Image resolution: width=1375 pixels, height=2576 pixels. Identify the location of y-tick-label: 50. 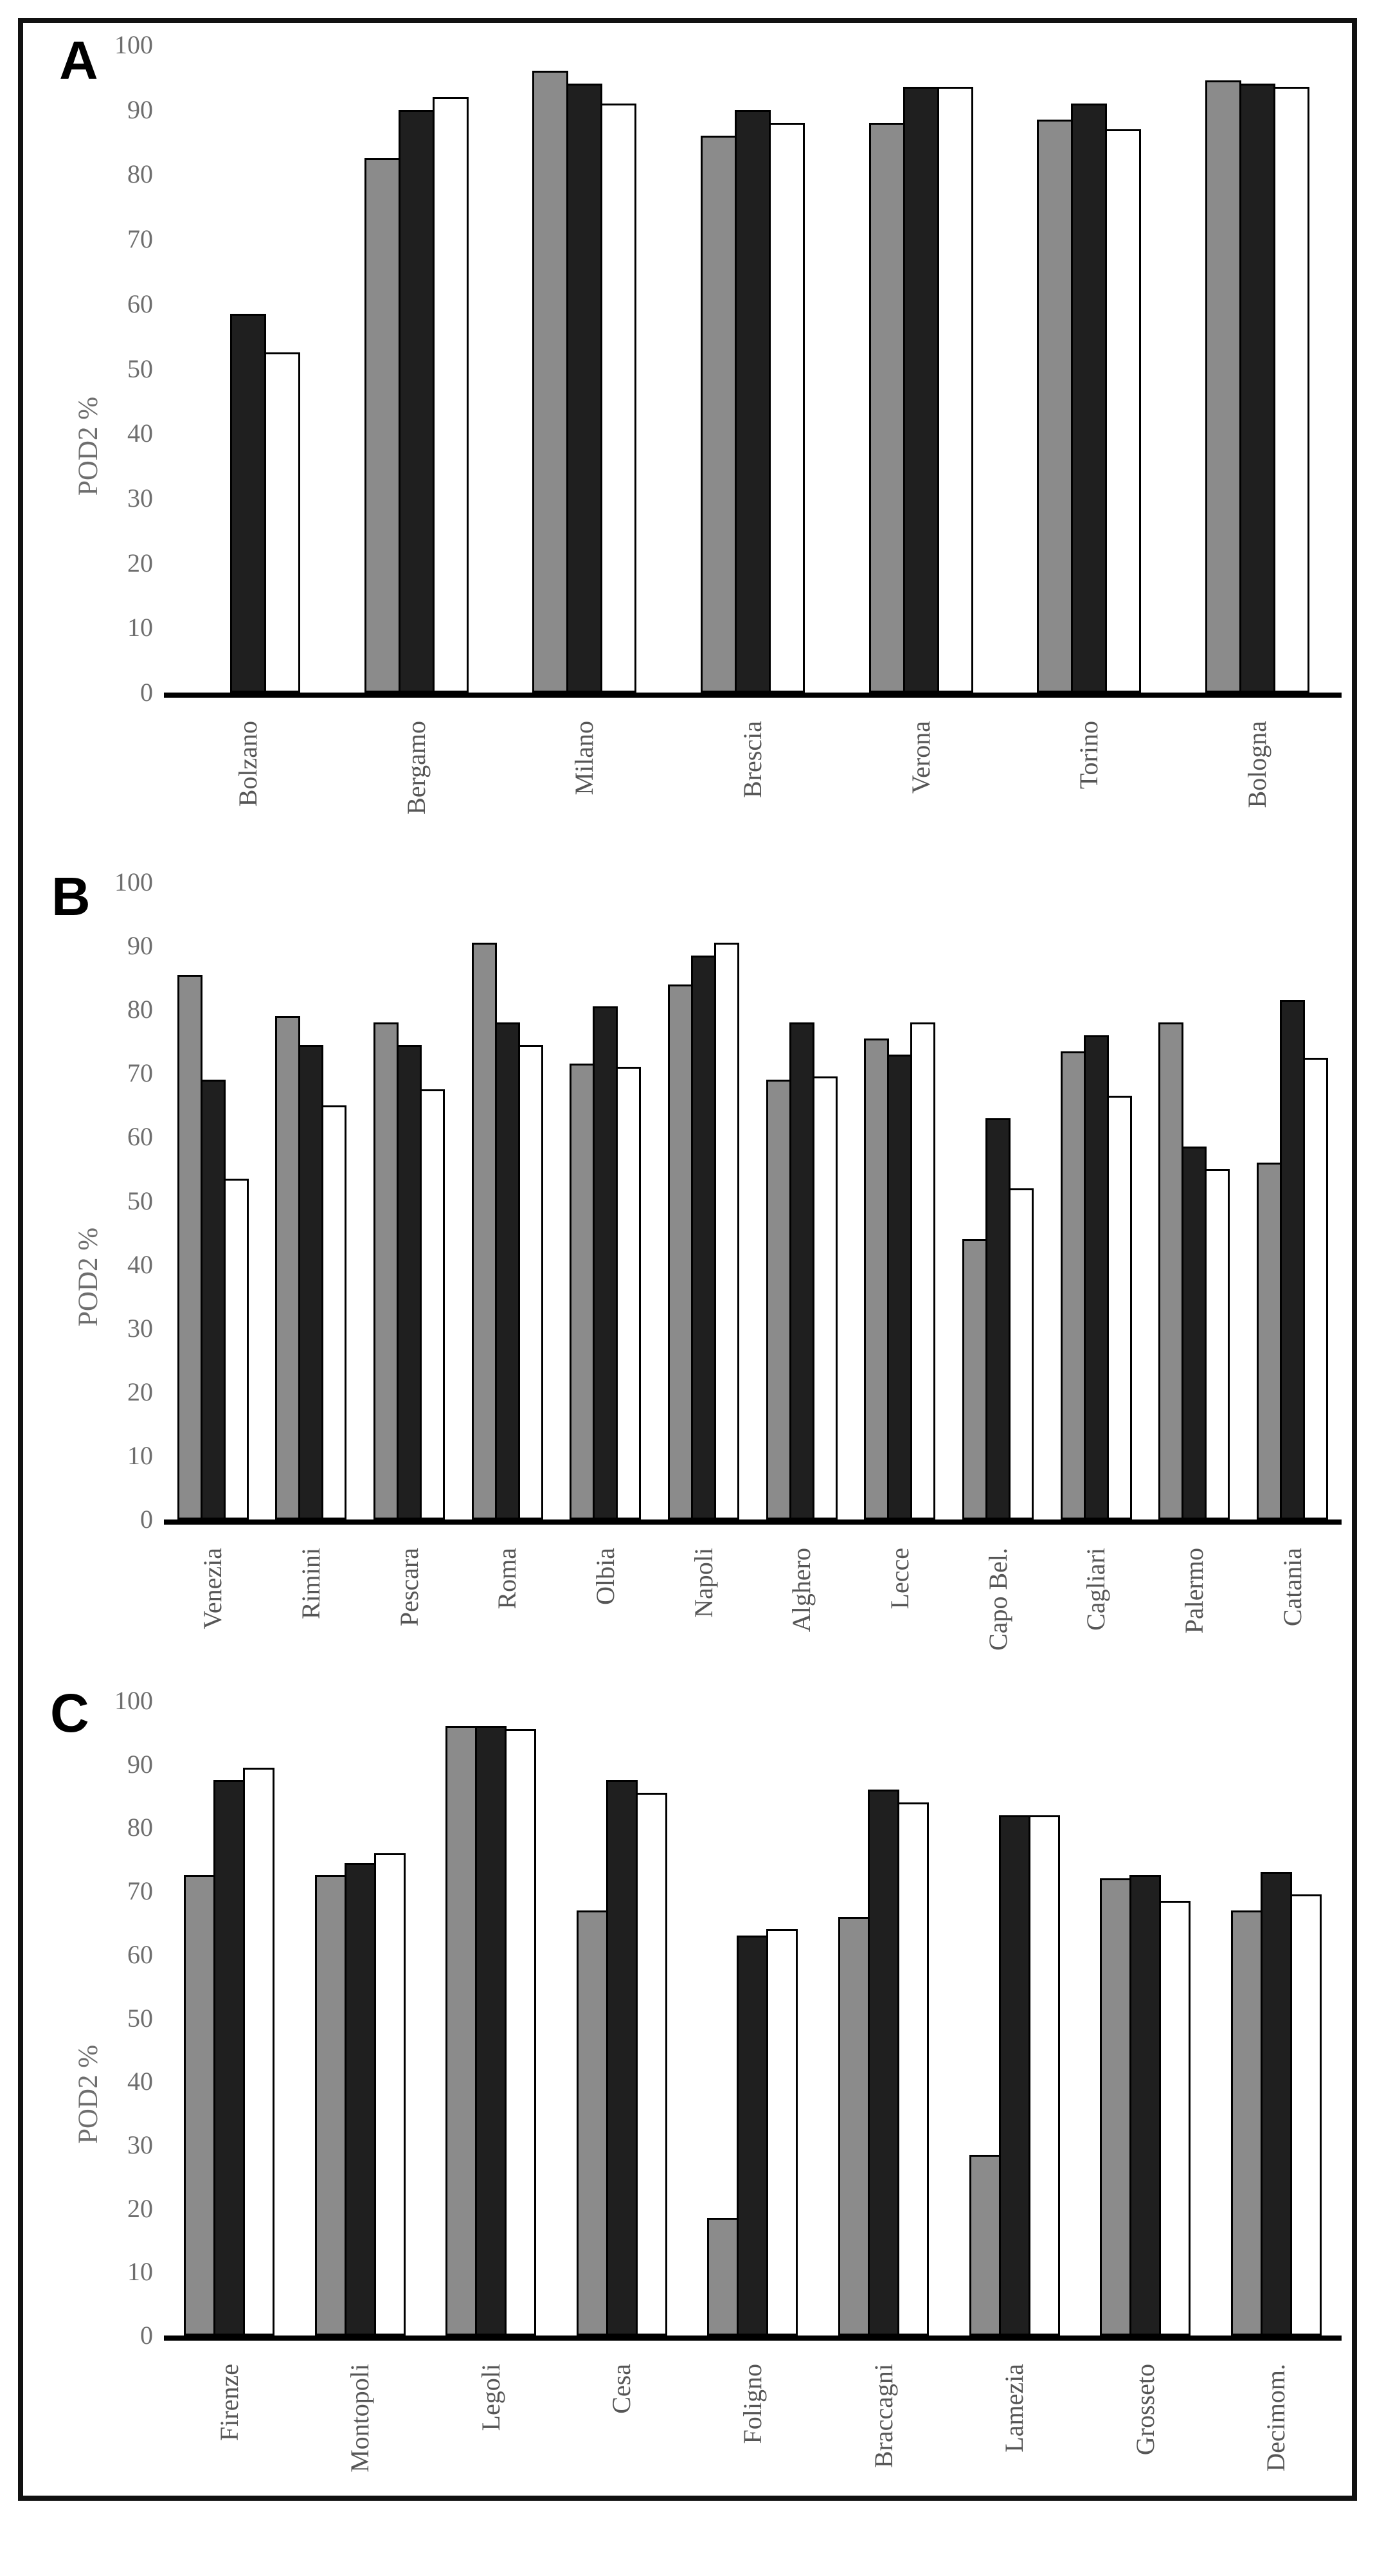
(140, 2018).